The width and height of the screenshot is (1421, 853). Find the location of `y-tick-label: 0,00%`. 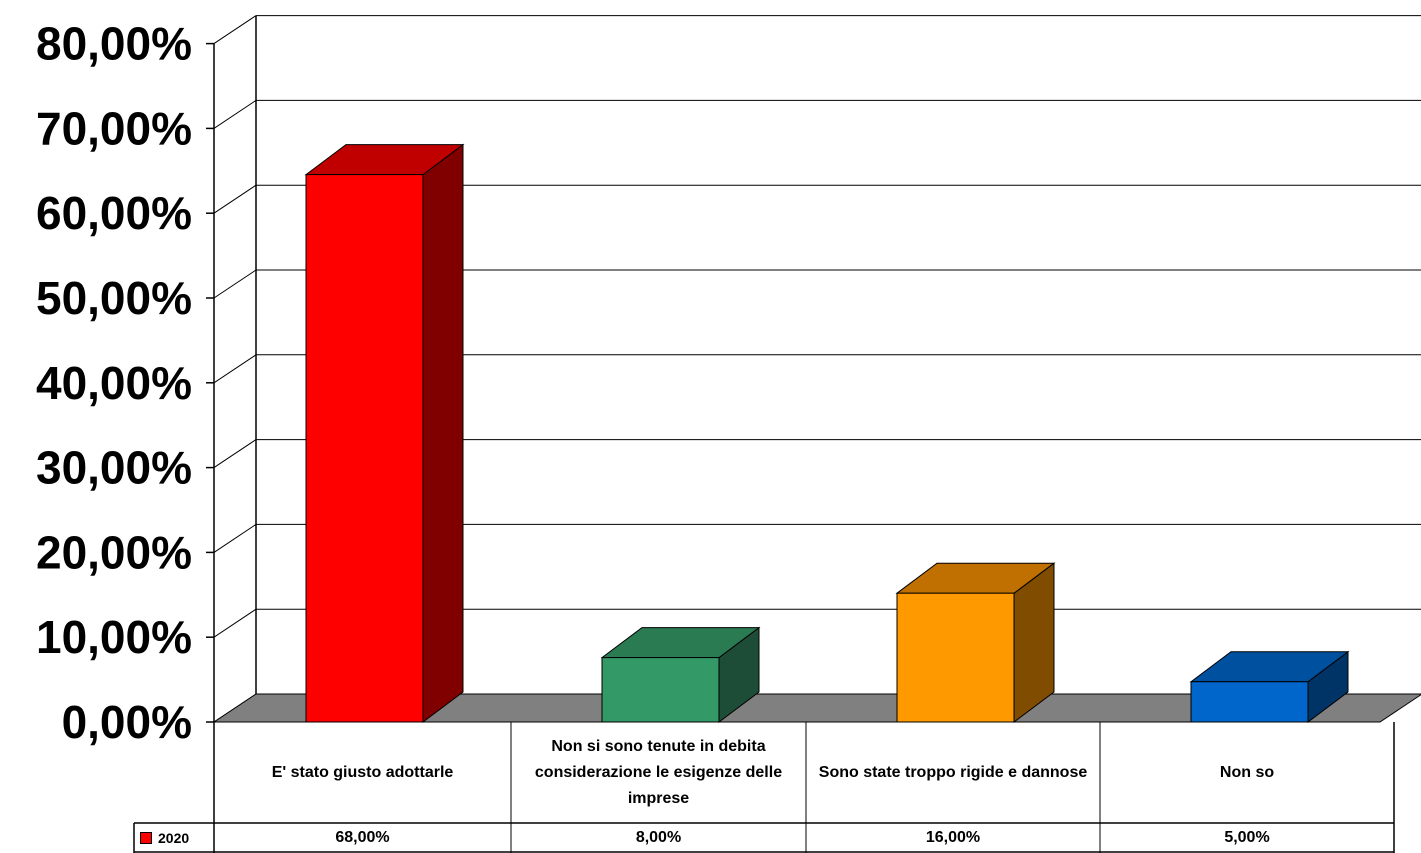

y-tick-label: 0,00% is located at coordinates (127, 722).